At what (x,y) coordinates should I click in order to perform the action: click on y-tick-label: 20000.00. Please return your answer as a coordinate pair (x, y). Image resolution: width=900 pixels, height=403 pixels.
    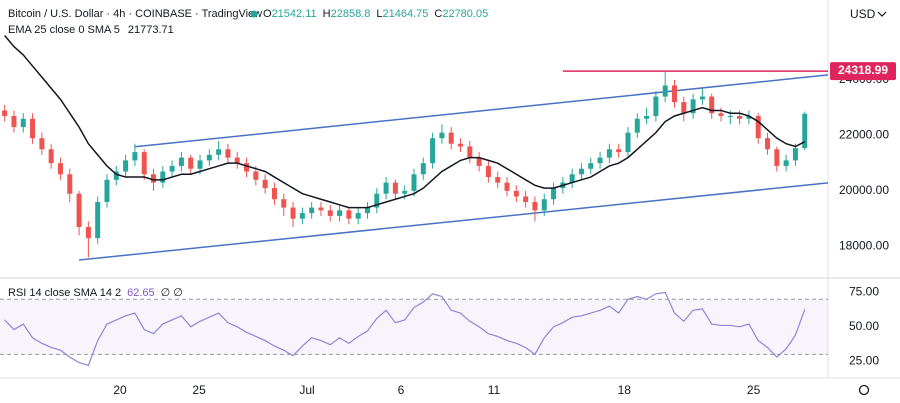
    Looking at the image, I should click on (864, 190).